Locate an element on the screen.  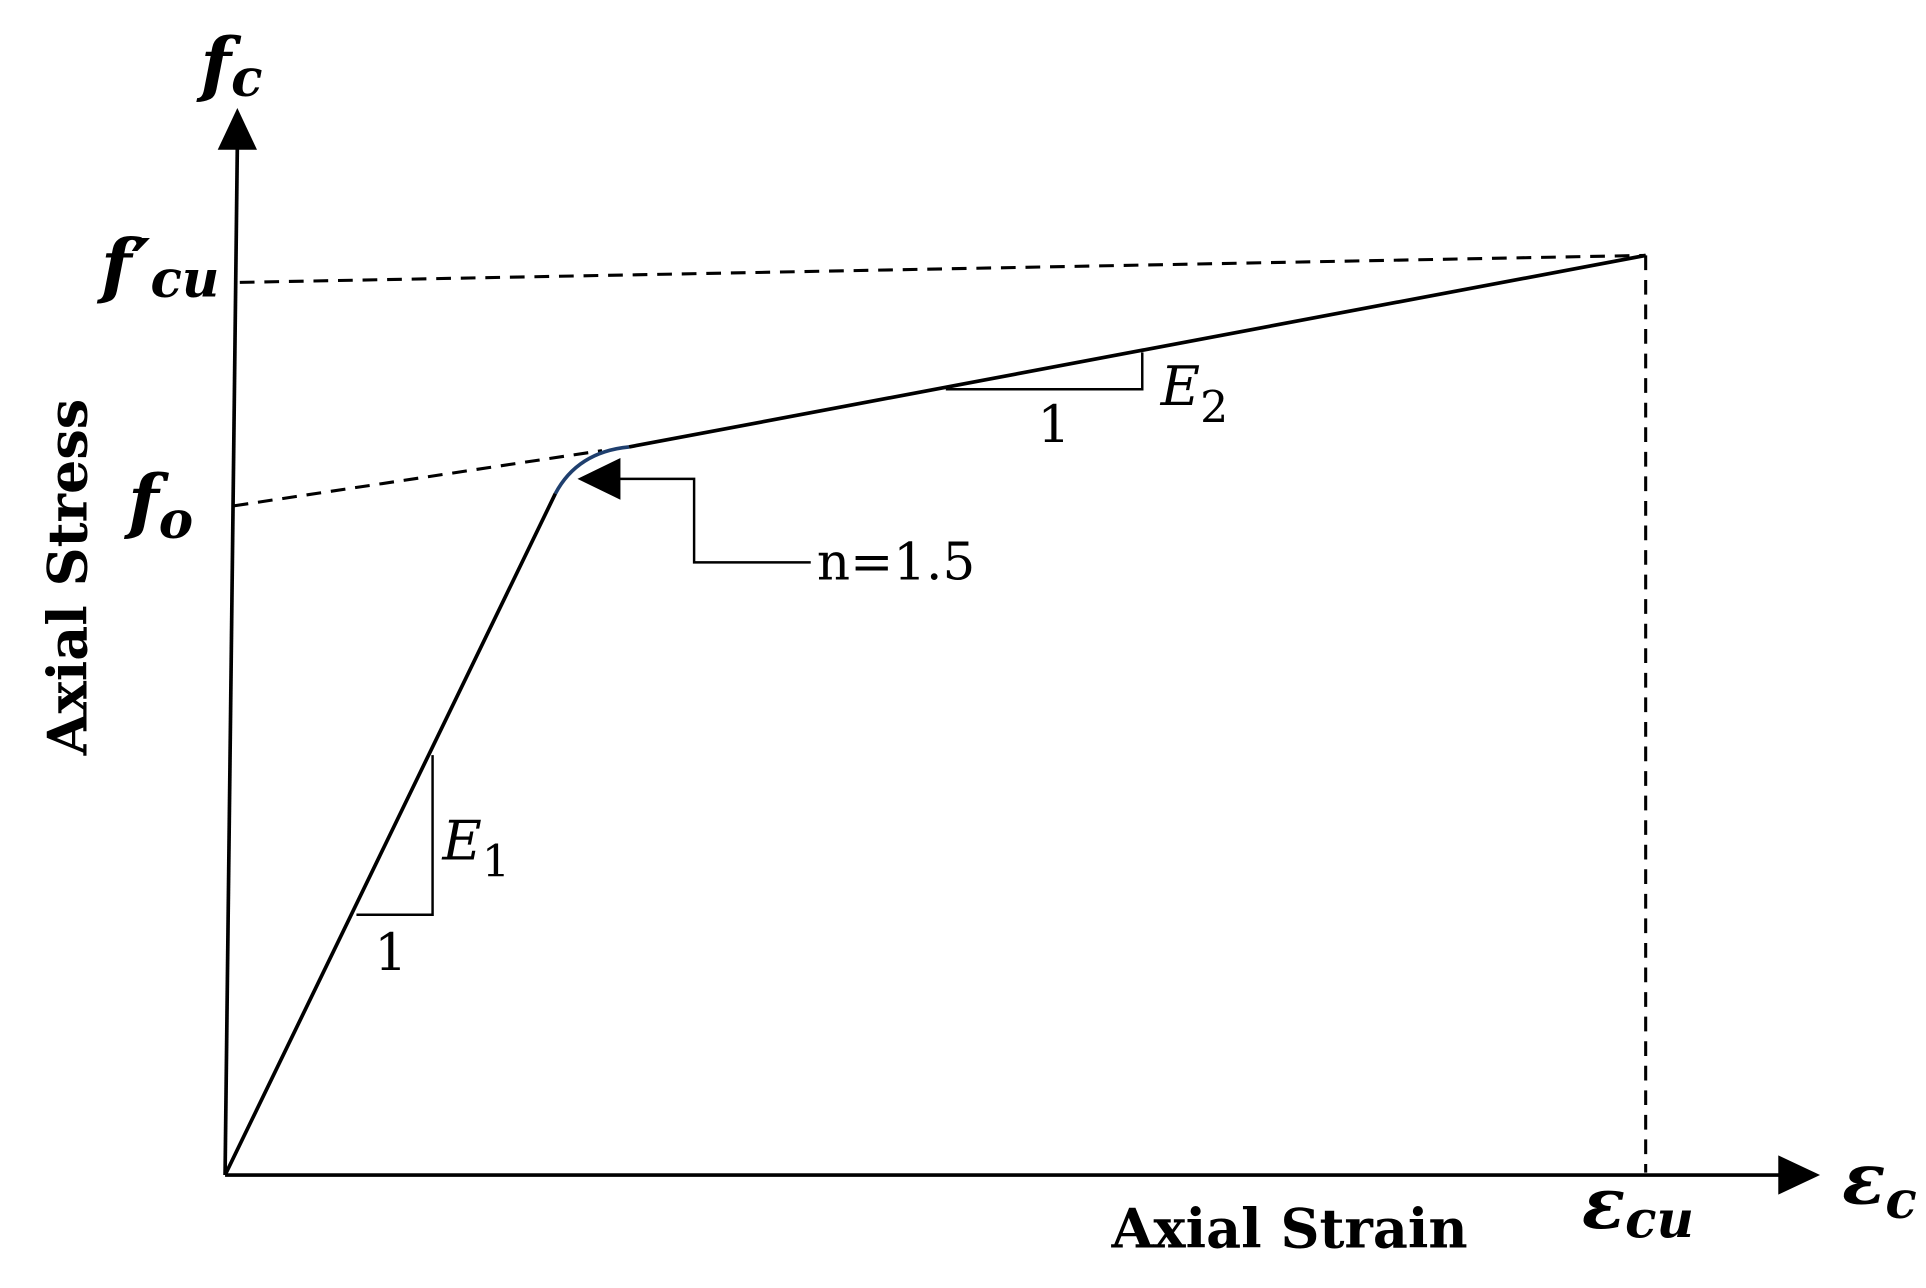
linear-branch is located at coordinates (390, 834).